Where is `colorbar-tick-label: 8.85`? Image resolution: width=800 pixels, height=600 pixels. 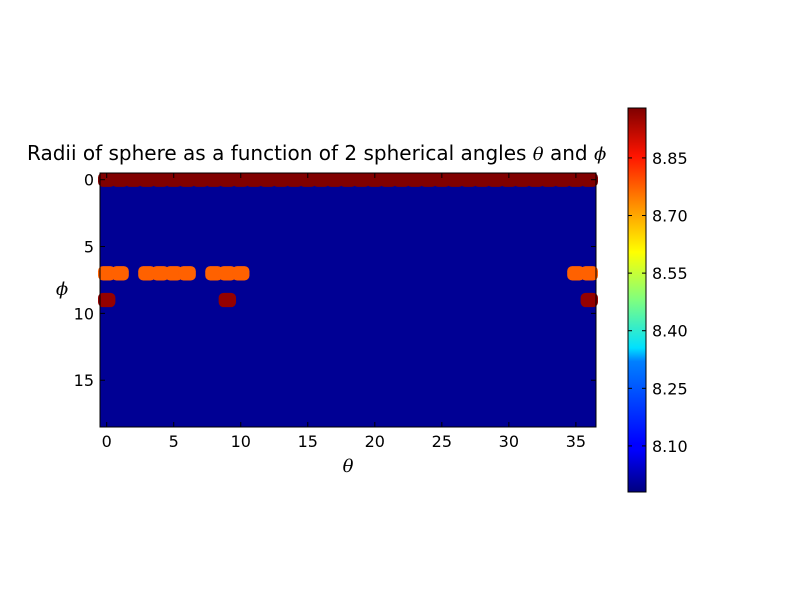 colorbar-tick-label: 8.85 is located at coordinates (670, 158).